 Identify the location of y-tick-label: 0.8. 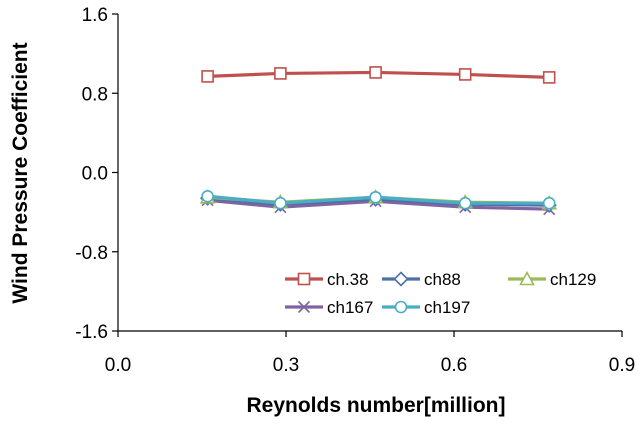
(95, 94).